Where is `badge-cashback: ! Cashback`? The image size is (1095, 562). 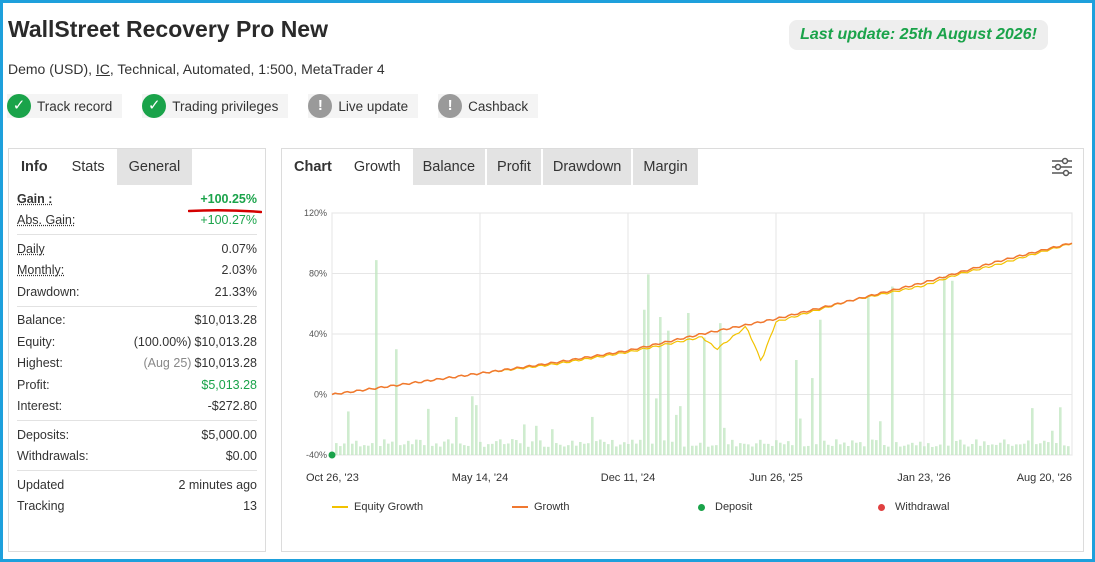 badge-cashback: ! Cashback is located at coordinates (488, 106).